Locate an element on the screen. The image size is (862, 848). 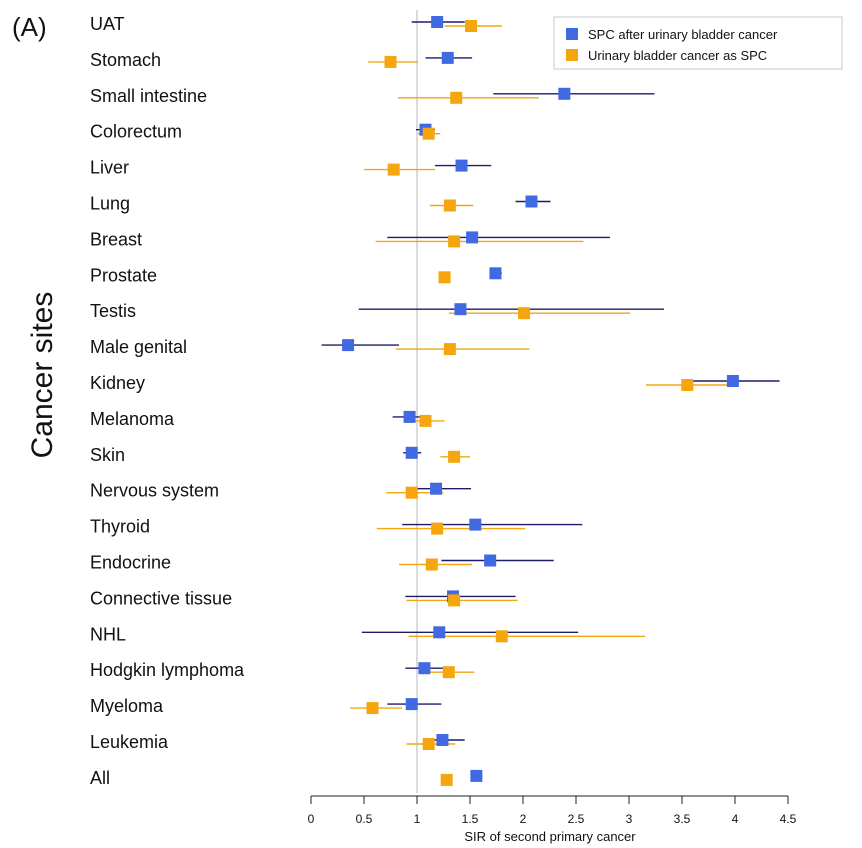
category-label: Skin is located at coordinates (107, 455).